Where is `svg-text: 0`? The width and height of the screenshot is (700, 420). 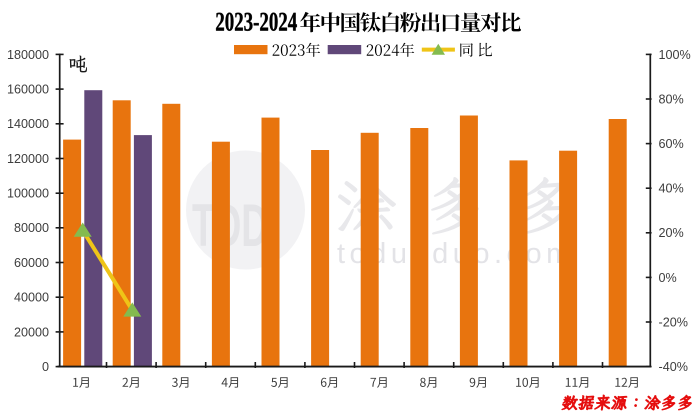 svg-text: 0 is located at coordinates (45, 367).